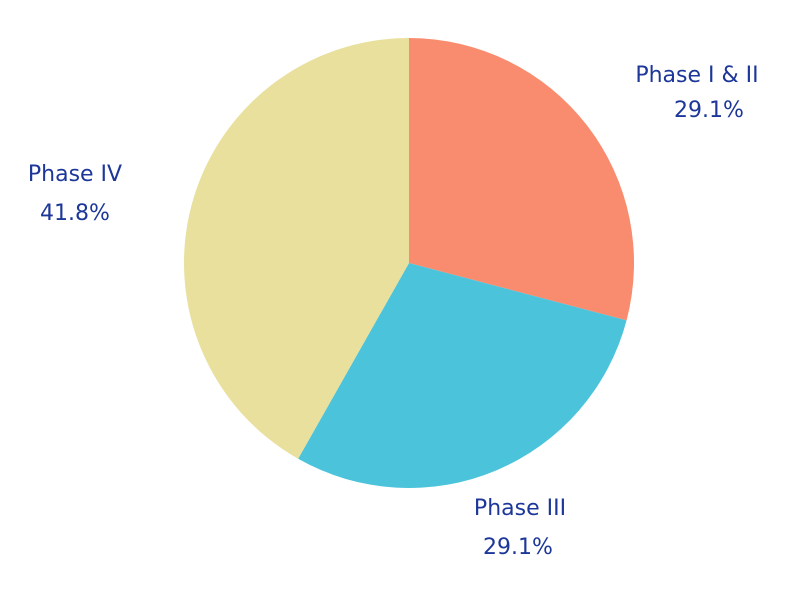 This screenshot has height=600, width=800. I want to click on slice-label-phase-4: Phase IV, so click(75, 174).